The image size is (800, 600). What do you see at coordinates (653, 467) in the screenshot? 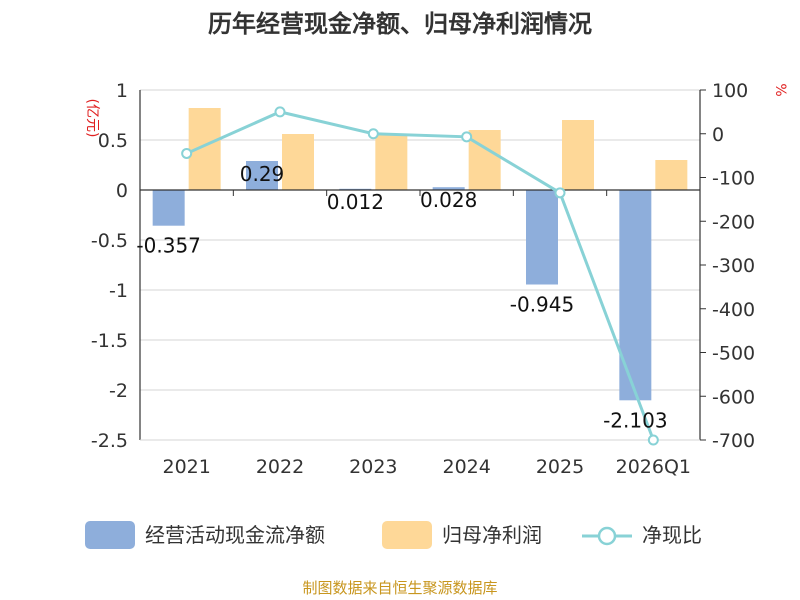
I see `x-axis-tick-label: 2026Q1` at bounding box center [653, 467].